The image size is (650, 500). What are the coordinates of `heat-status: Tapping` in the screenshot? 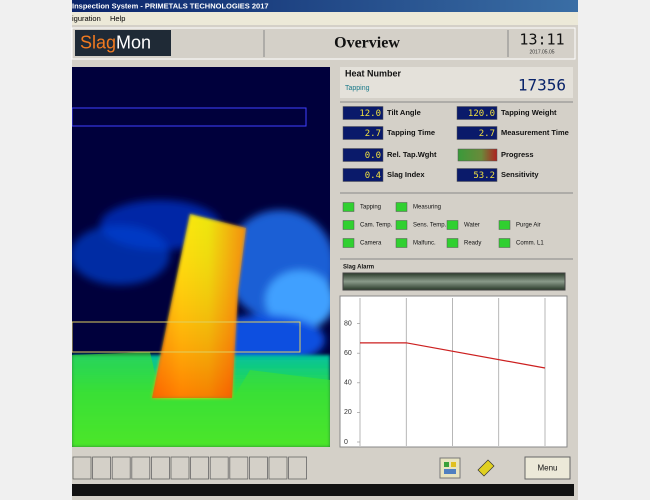 It's located at (357, 88).